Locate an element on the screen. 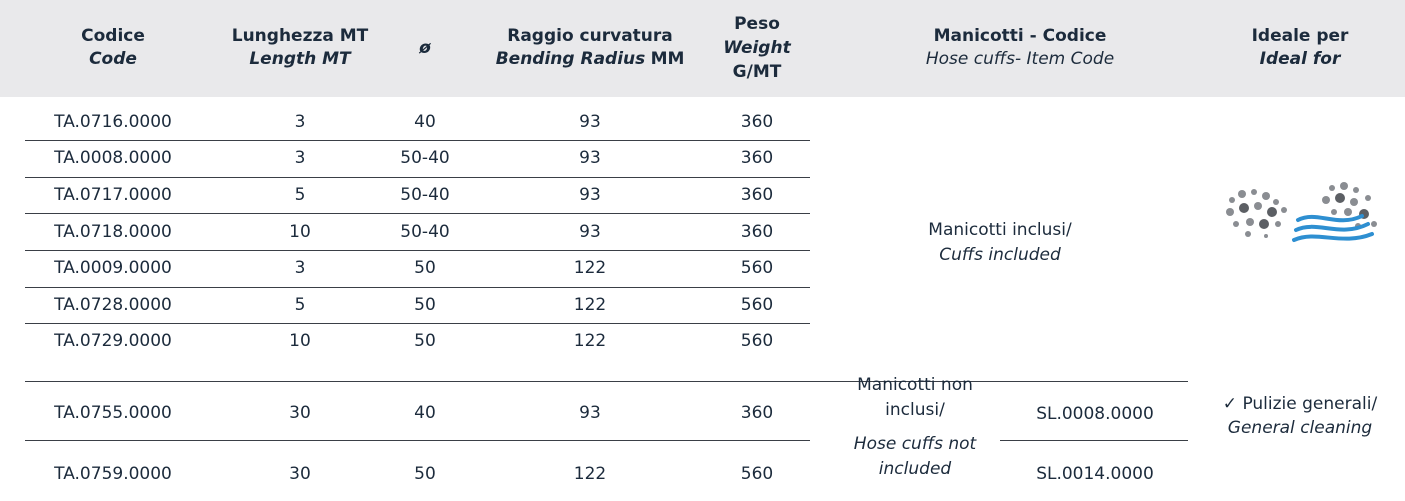  cell: Manicotti inclusi/ is located at coordinates (1000, 230).